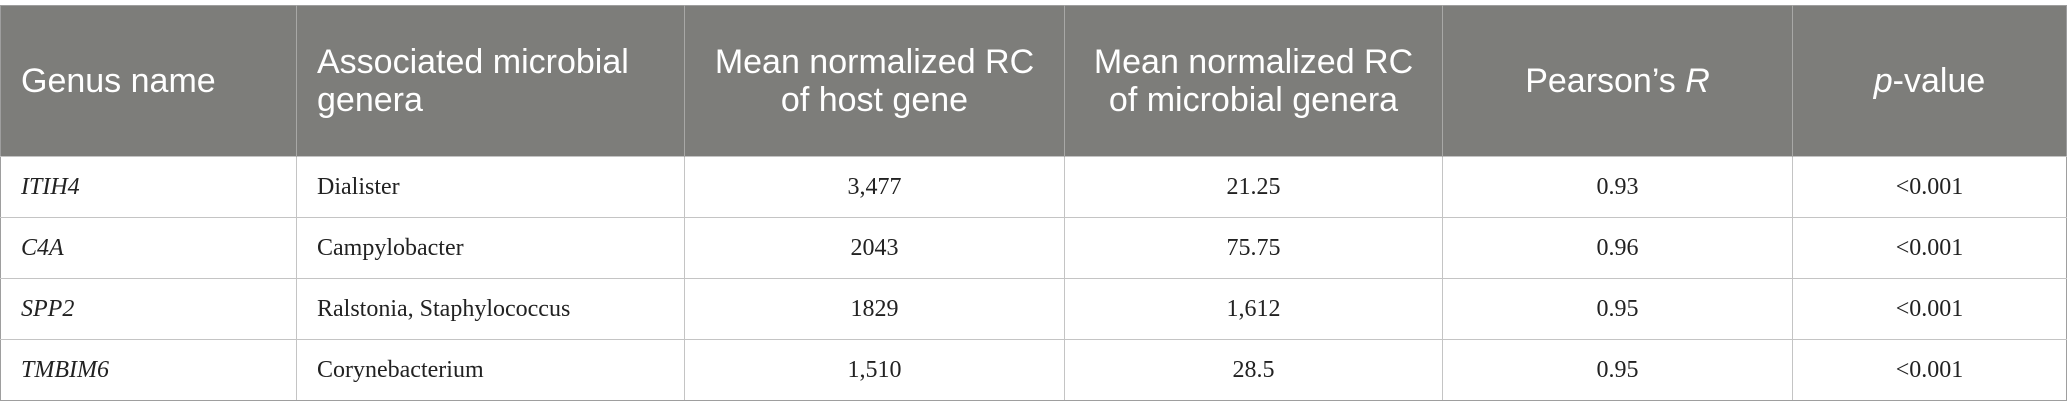  What do you see at coordinates (1253, 81) in the screenshot?
I see `header-mean-microbial-rc: Mean normalized RC of microbial genera` at bounding box center [1253, 81].